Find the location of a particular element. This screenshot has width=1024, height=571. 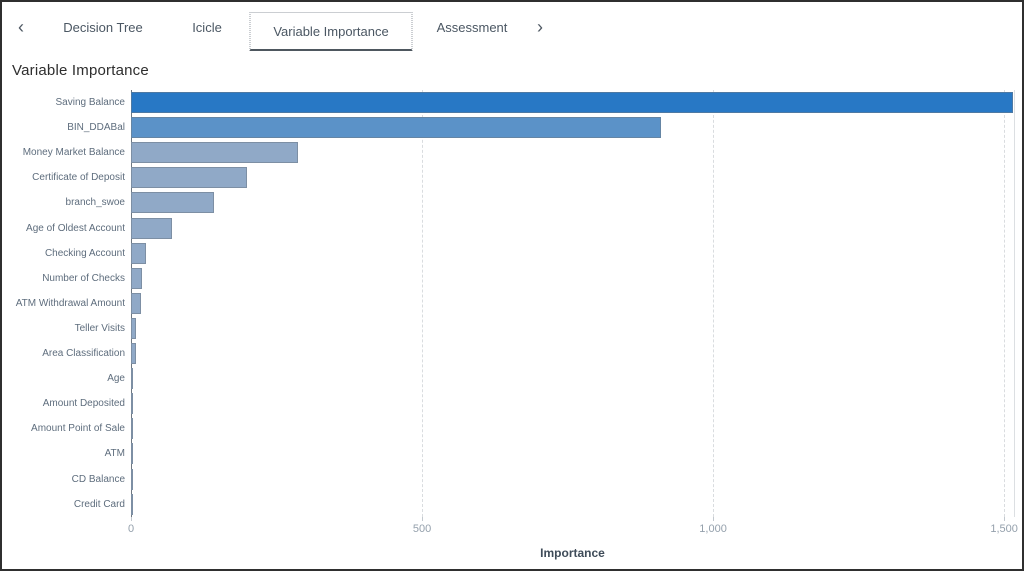

y-axis-label: Checking Account is located at coordinates (84, 253).